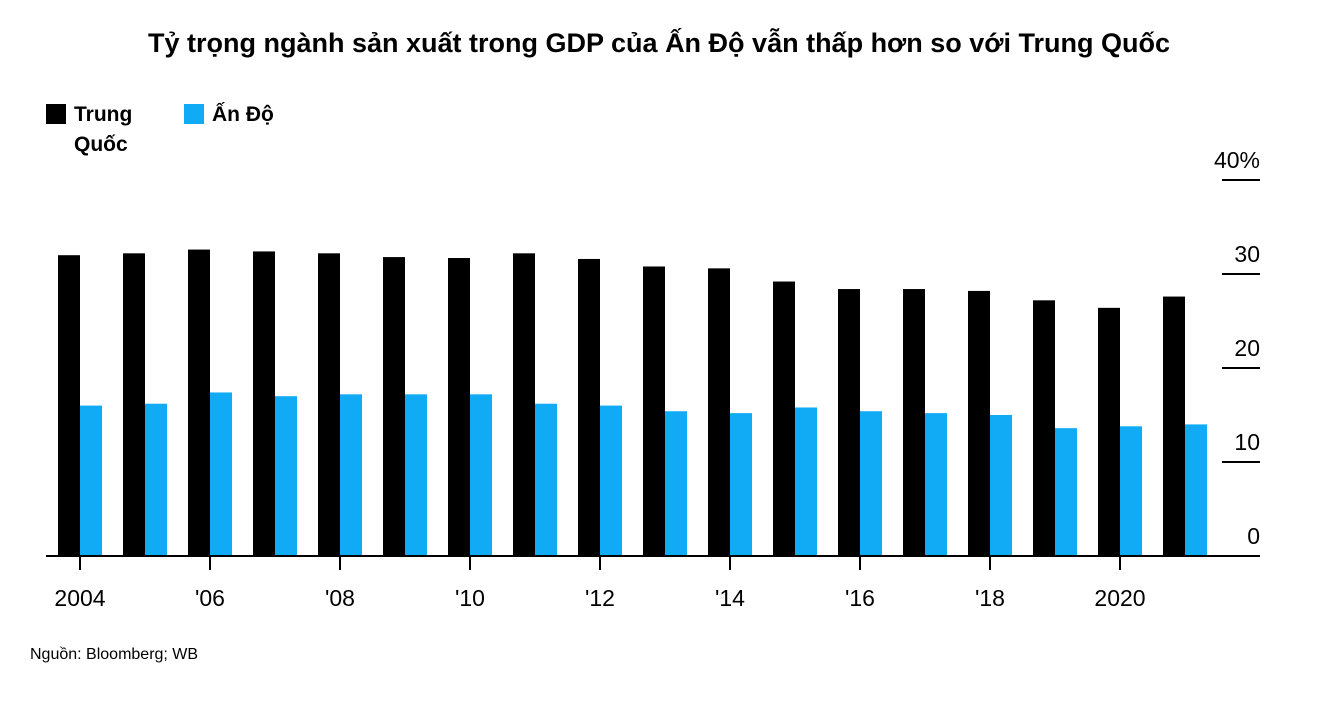  Describe the element at coordinates (1253, 536) in the screenshot. I see `y-tick-label: 0` at that location.